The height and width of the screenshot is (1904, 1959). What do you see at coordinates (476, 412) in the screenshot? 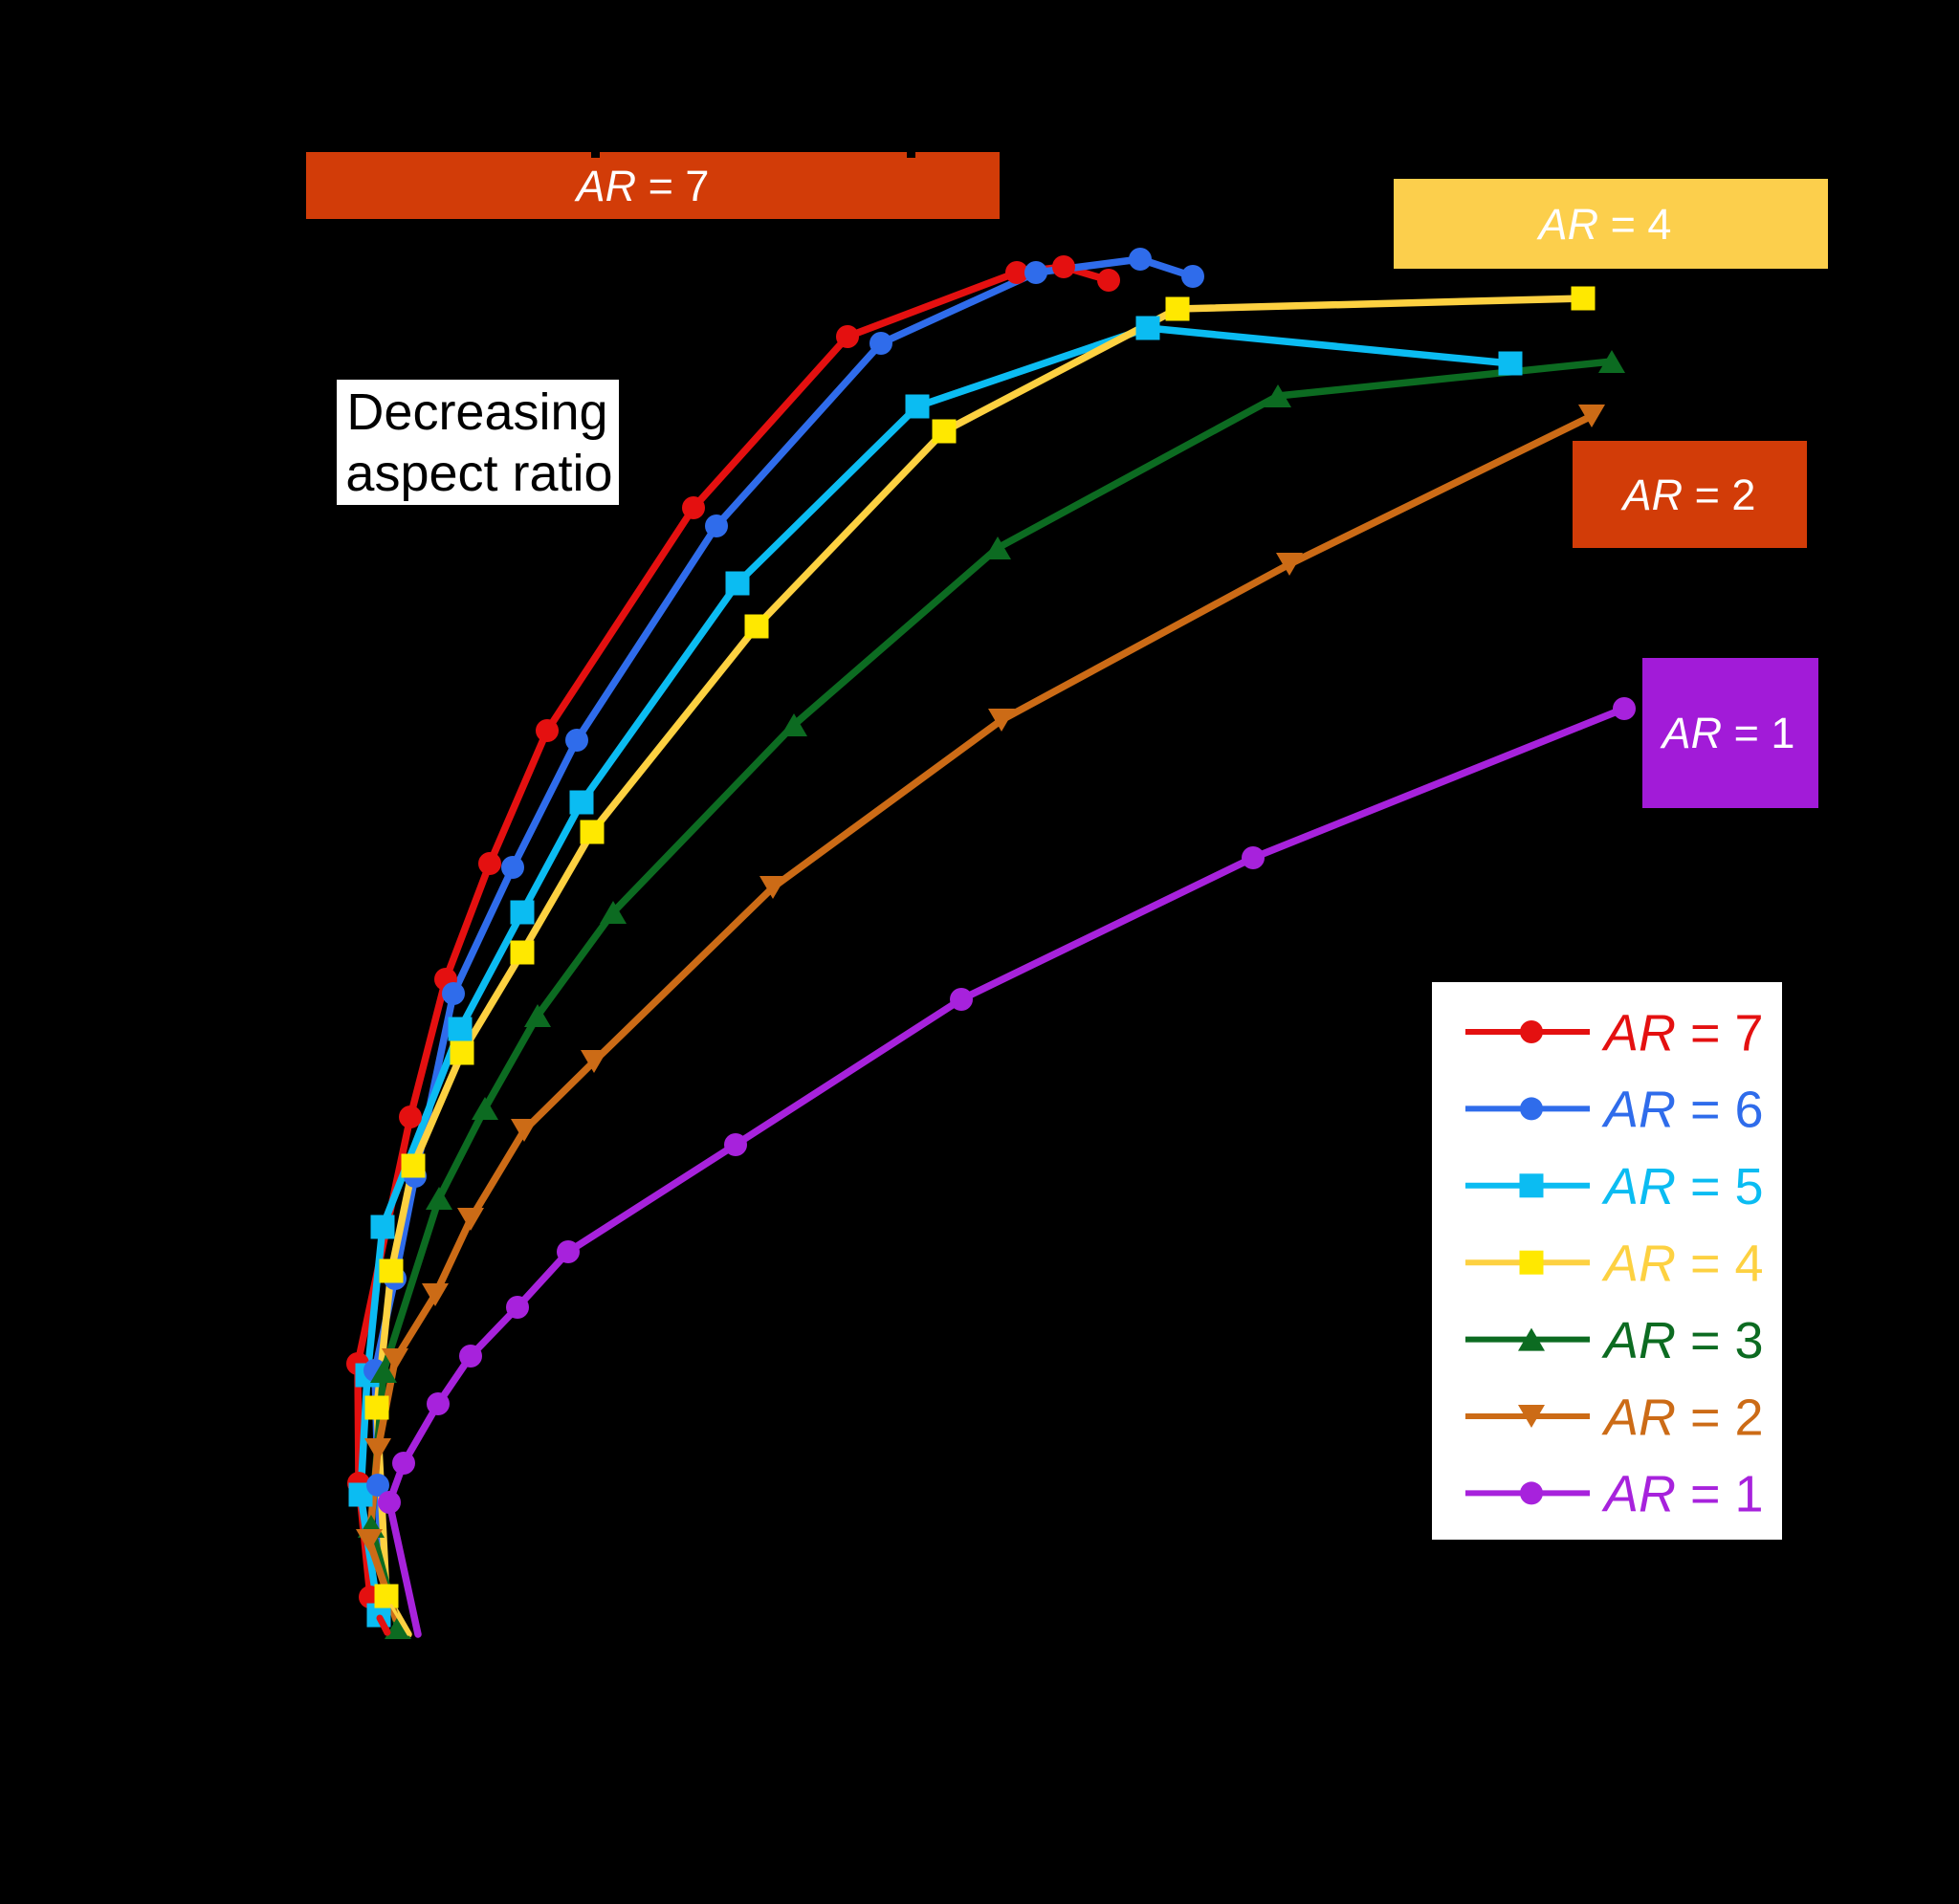
I see `svg-text: Decreasing` at bounding box center [476, 412].